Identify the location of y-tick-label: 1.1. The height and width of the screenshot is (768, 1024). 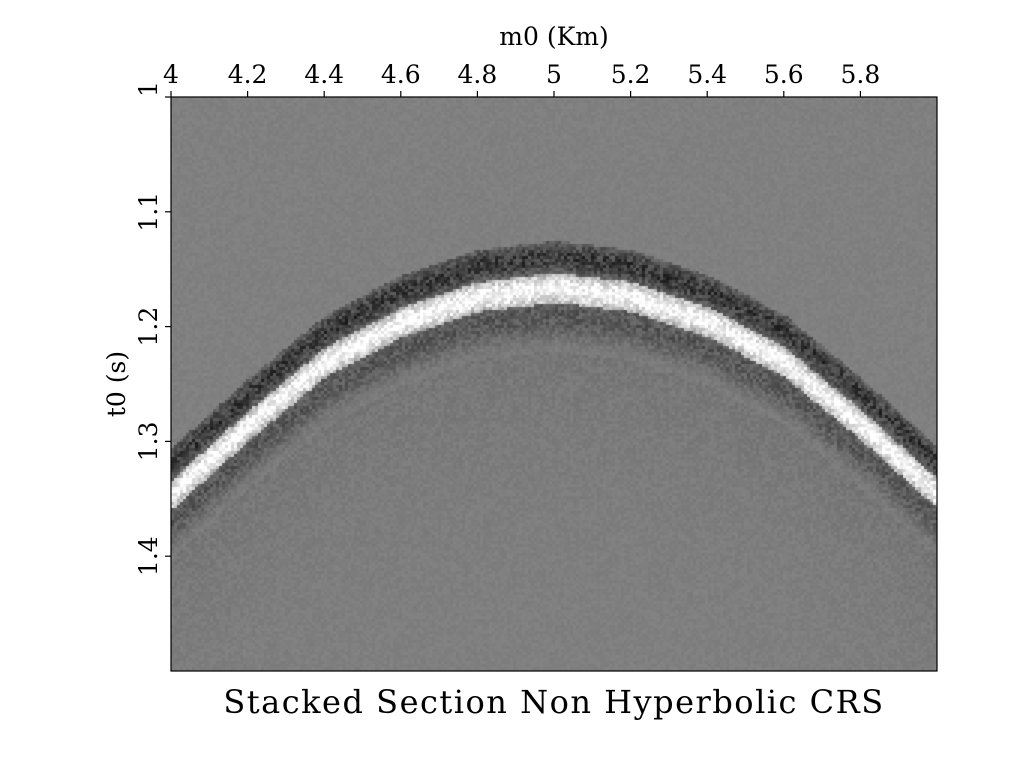
(148, 212).